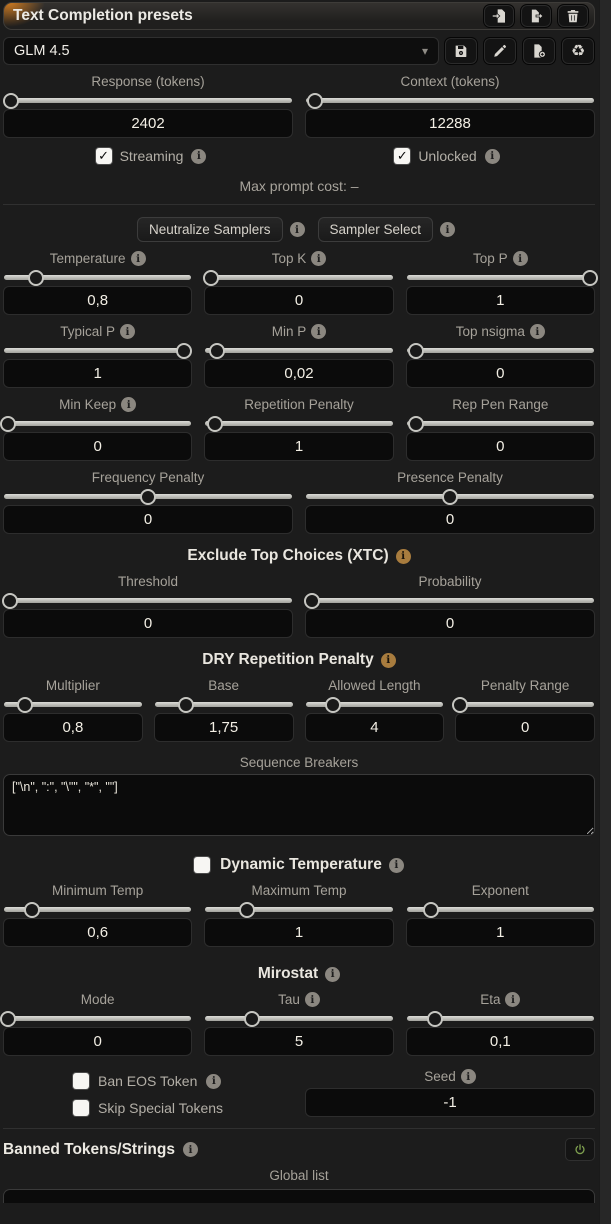 Image resolution: width=611 pixels, height=1224 pixels. I want to click on restore-preset-button: ♻, so click(578, 51).